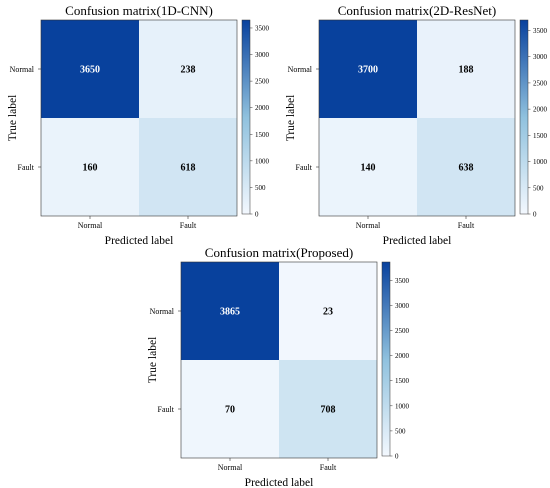 Image resolution: width=550 pixels, height=488 pixels. I want to click on cell-value: 618, so click(188, 168).